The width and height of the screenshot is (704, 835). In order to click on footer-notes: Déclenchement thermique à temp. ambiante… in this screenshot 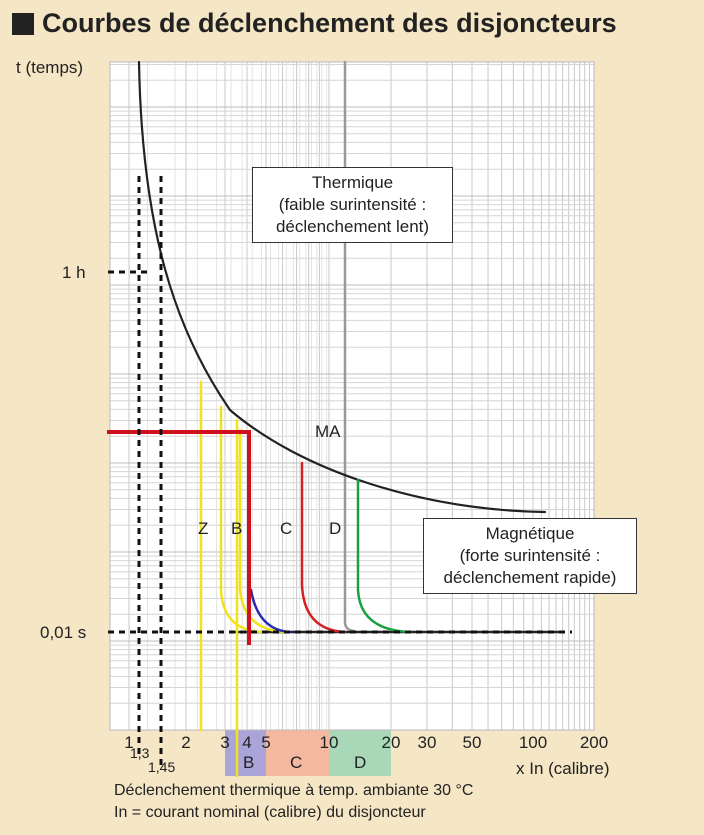, I will do `click(293, 802)`.